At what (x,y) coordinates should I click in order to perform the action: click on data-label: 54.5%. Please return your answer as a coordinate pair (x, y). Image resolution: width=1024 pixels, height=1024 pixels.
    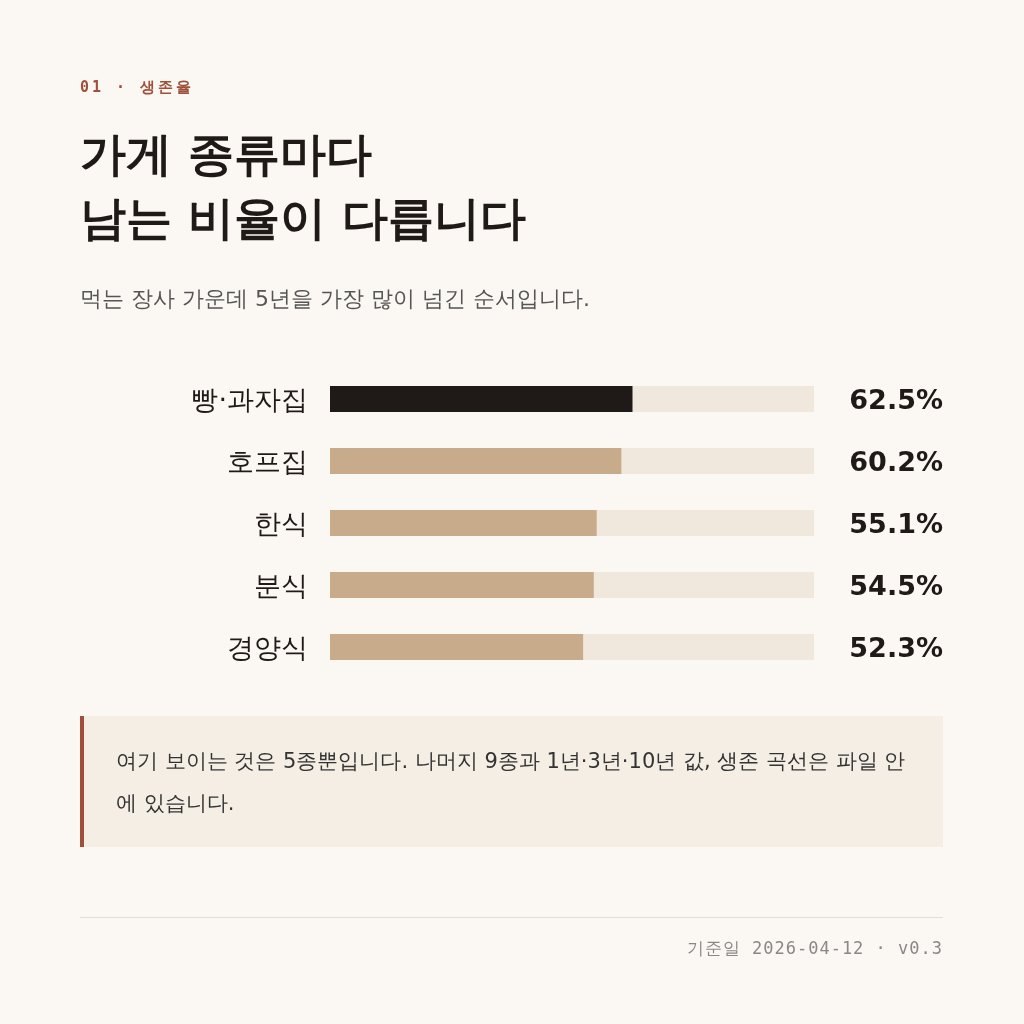
    Looking at the image, I should click on (896, 585).